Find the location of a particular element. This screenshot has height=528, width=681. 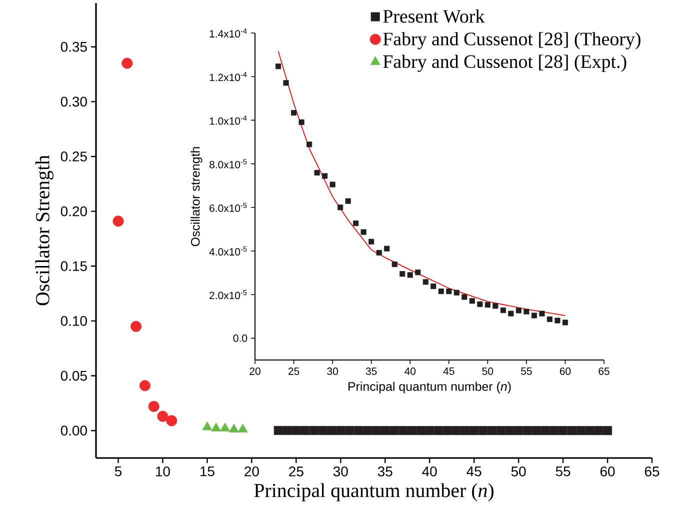

x-tick-label: 25 is located at coordinates (294, 371).